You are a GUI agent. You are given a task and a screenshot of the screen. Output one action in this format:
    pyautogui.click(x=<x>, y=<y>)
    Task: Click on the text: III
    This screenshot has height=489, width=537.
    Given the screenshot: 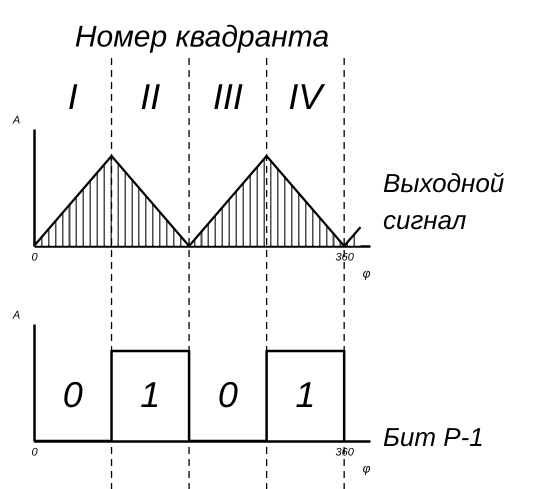 What is the action you would take?
    pyautogui.click(x=227, y=96)
    